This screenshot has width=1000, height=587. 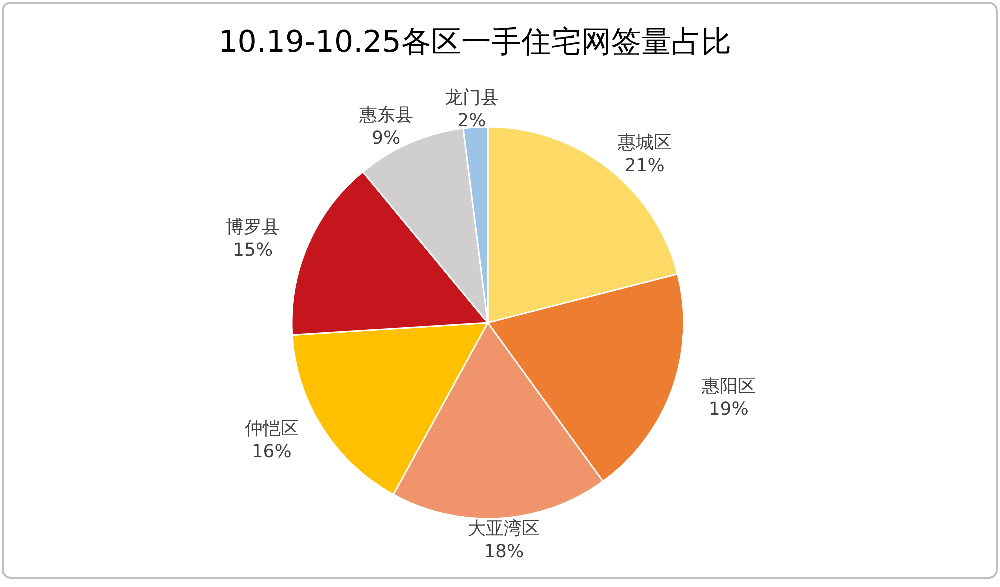 I want to click on data-label: 18%, so click(x=504, y=552).